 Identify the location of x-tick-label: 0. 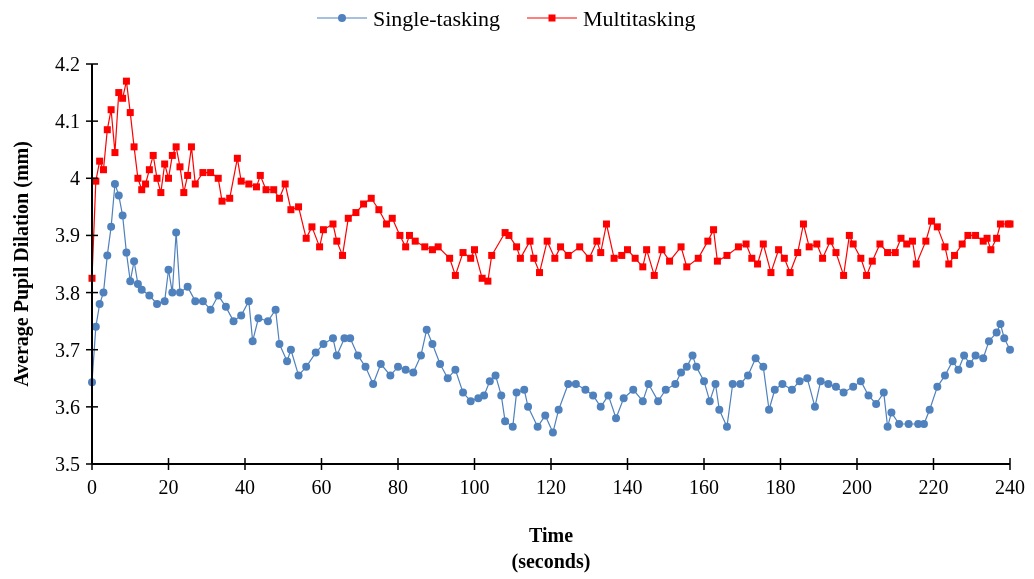
(92, 487).